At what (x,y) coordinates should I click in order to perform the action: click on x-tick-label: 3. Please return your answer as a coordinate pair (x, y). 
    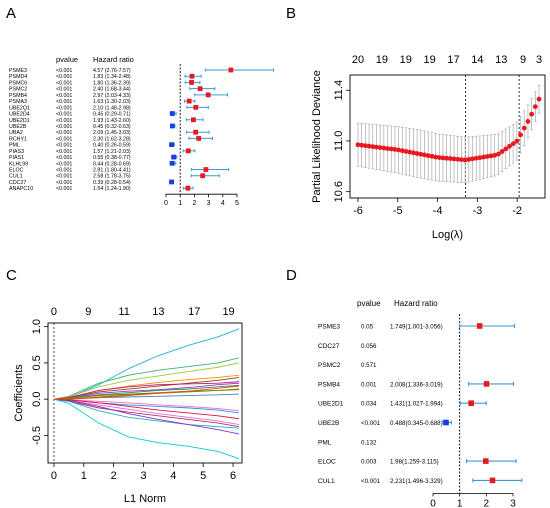
    Looking at the image, I should click on (143, 476).